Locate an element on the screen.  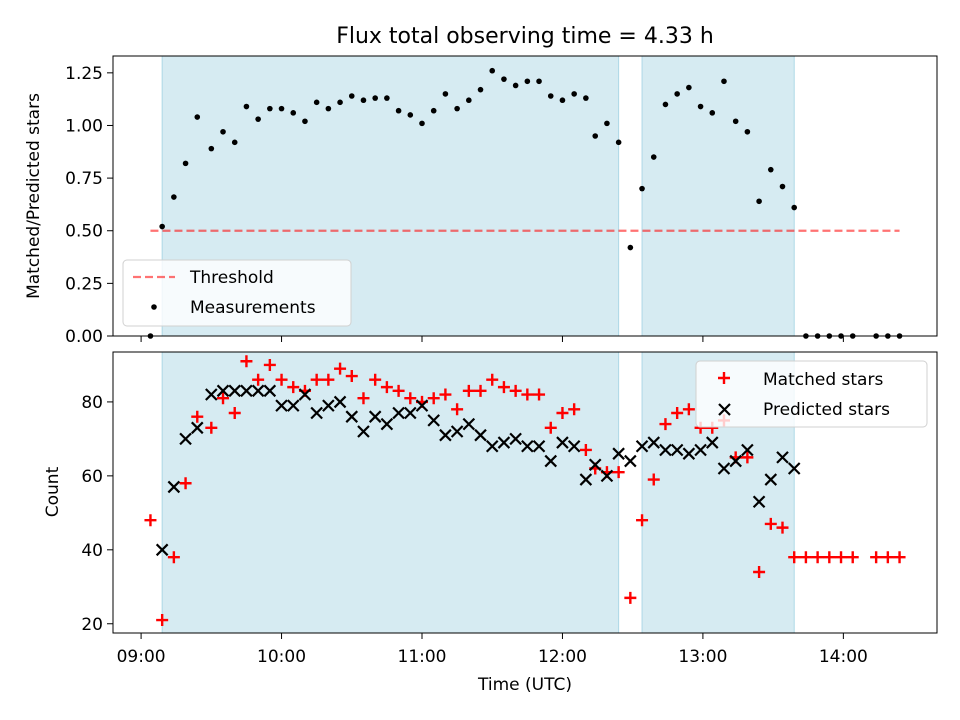
x-tick-label: 09:00 is located at coordinates (141, 657).